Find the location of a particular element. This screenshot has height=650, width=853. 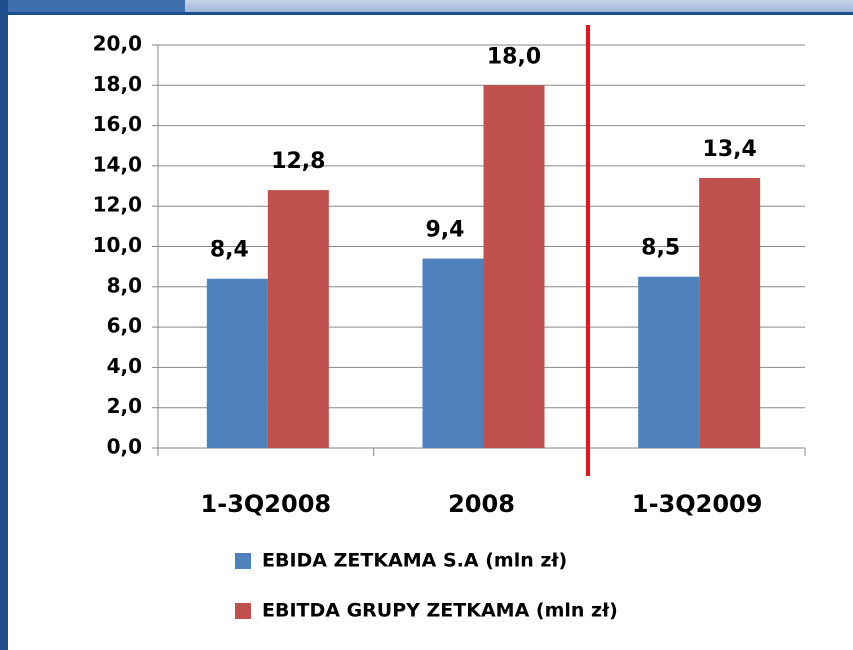

y-tick-label: 16,0 is located at coordinates (117, 124).